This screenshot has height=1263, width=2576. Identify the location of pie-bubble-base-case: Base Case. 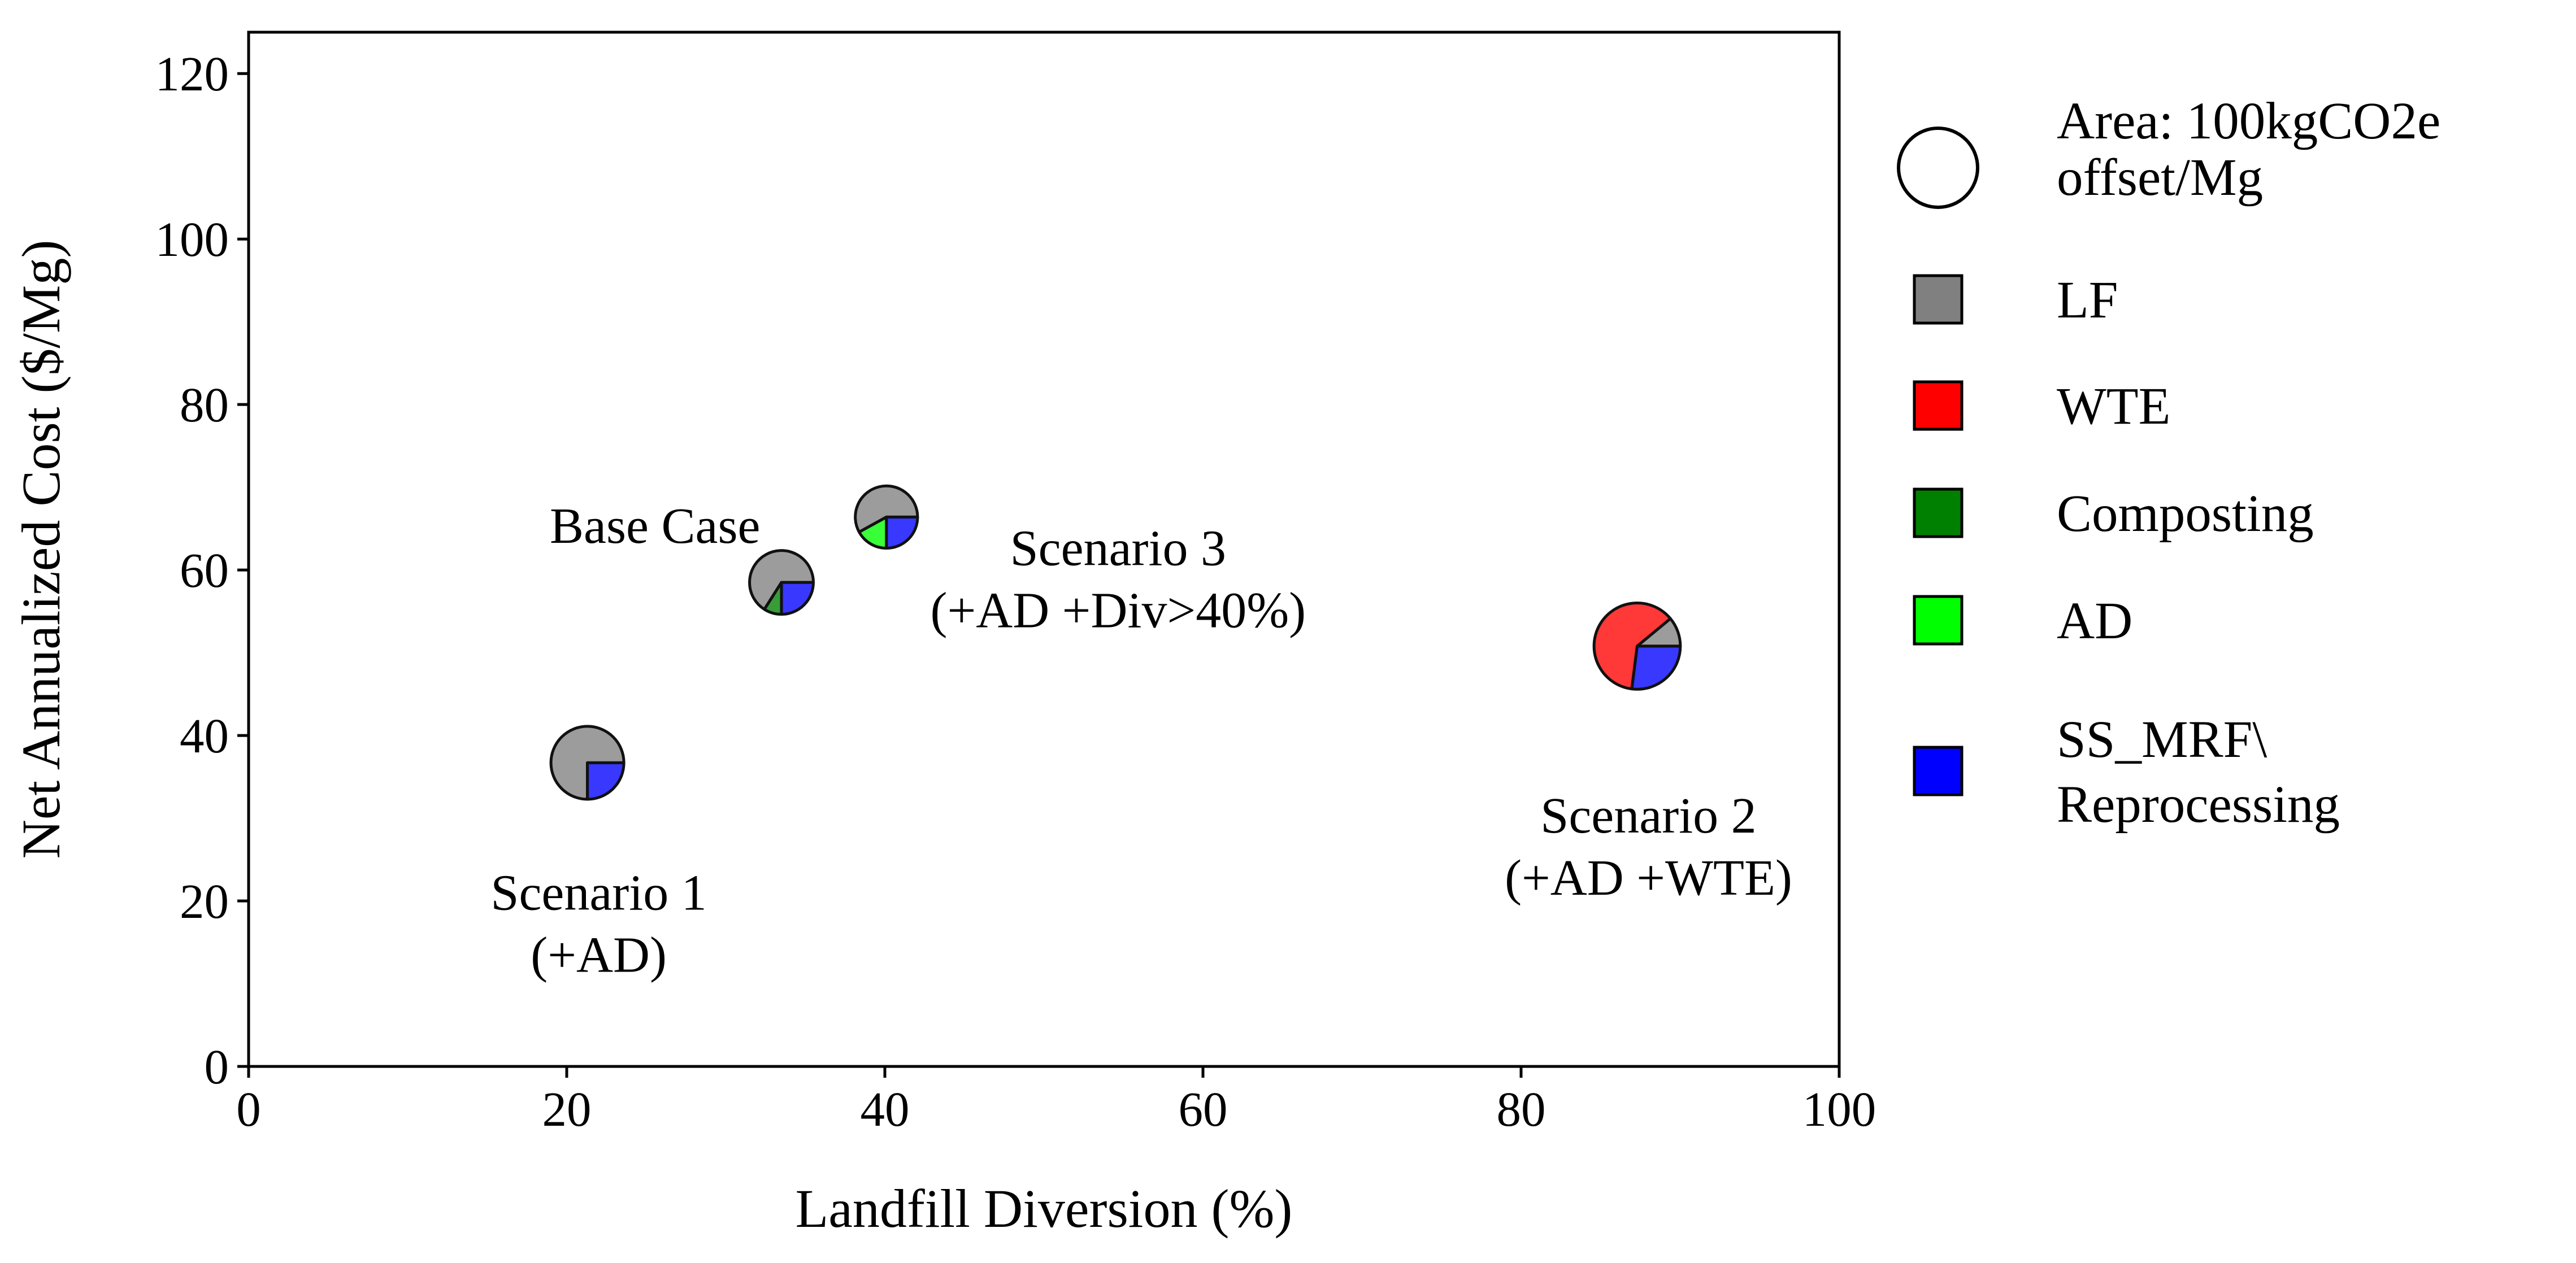
(682, 557).